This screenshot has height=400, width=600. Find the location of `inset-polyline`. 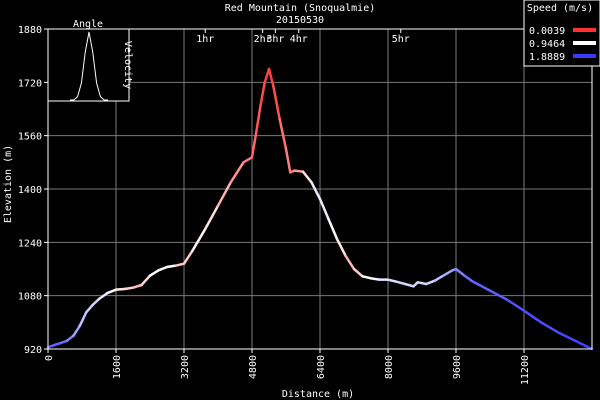

inset-polyline is located at coordinates (89, 66).